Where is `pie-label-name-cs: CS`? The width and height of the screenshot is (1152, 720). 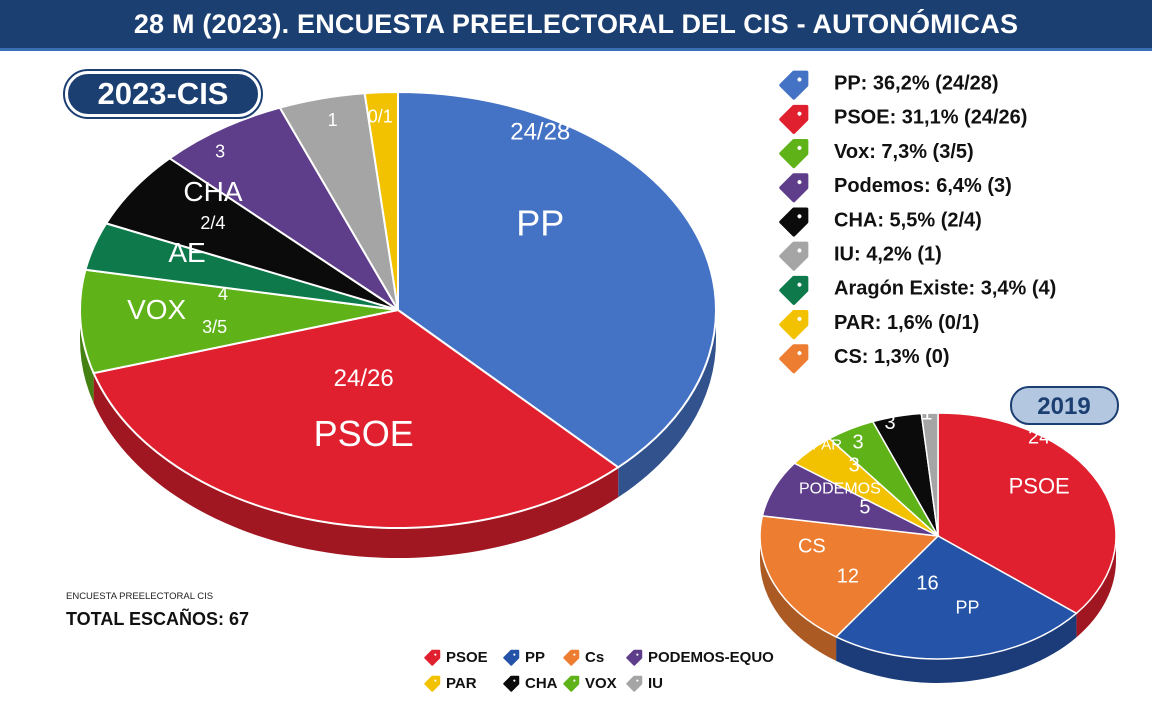 pie-label-name-cs: CS is located at coordinates (812, 546).